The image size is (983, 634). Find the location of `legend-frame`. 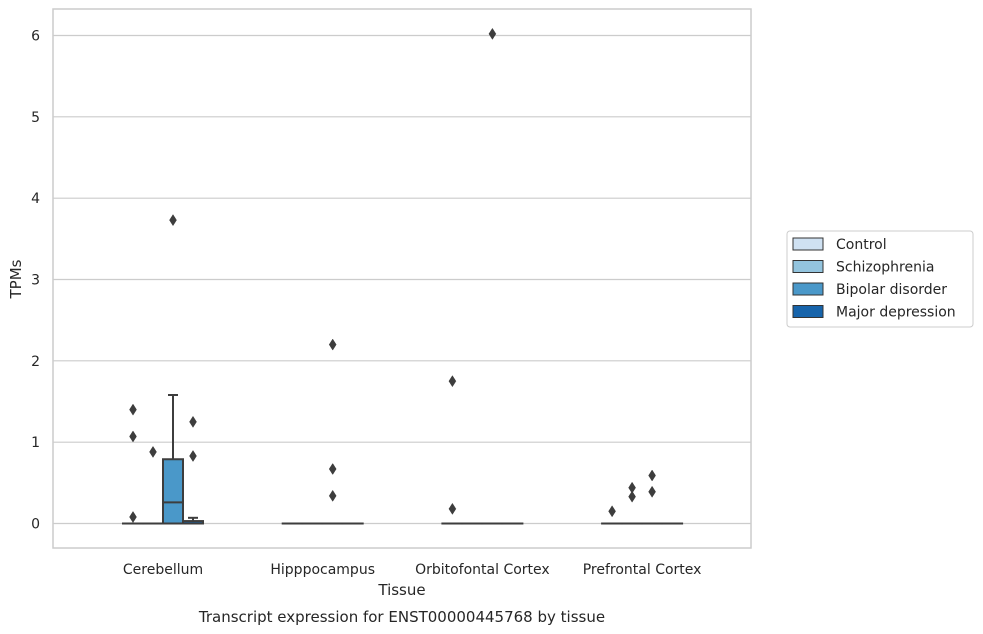

legend-frame is located at coordinates (880, 279).